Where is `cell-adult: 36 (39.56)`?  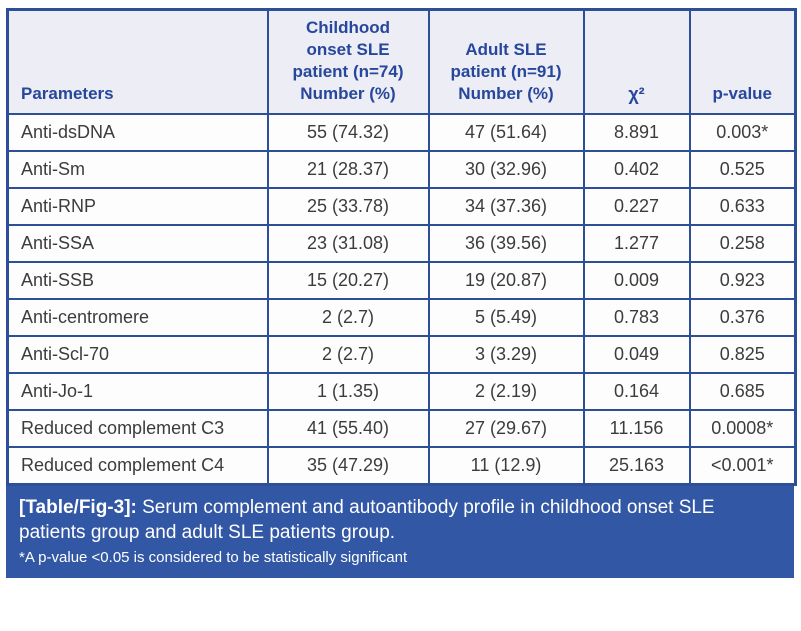
cell-adult: 36 (39.56) is located at coordinates (506, 243).